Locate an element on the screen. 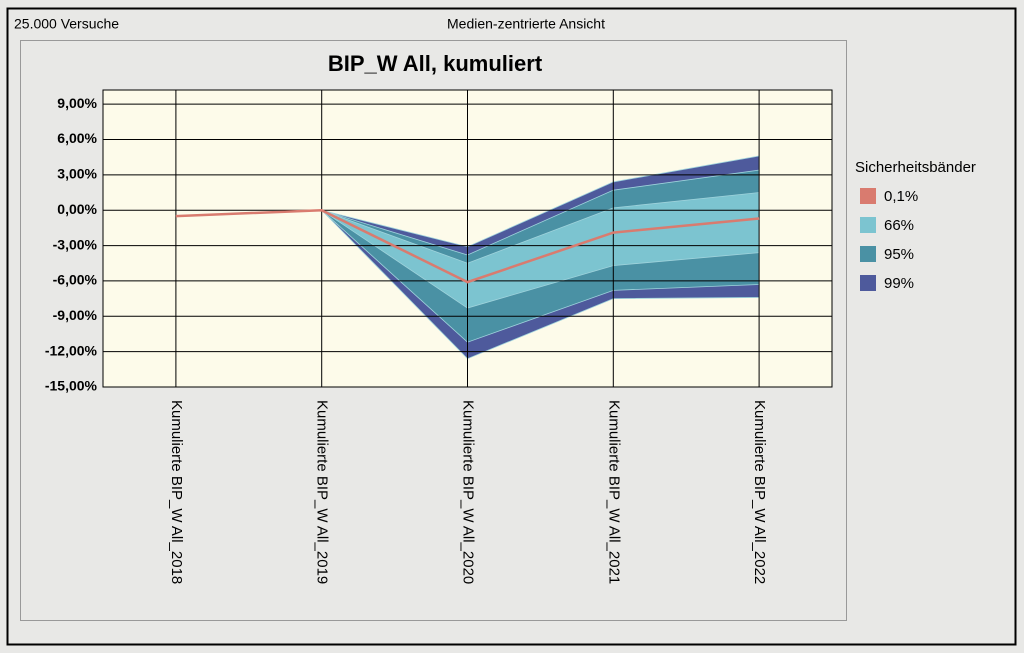 This screenshot has width=1024, height=658. y-tick-label: -12,00% is located at coordinates (71, 350).